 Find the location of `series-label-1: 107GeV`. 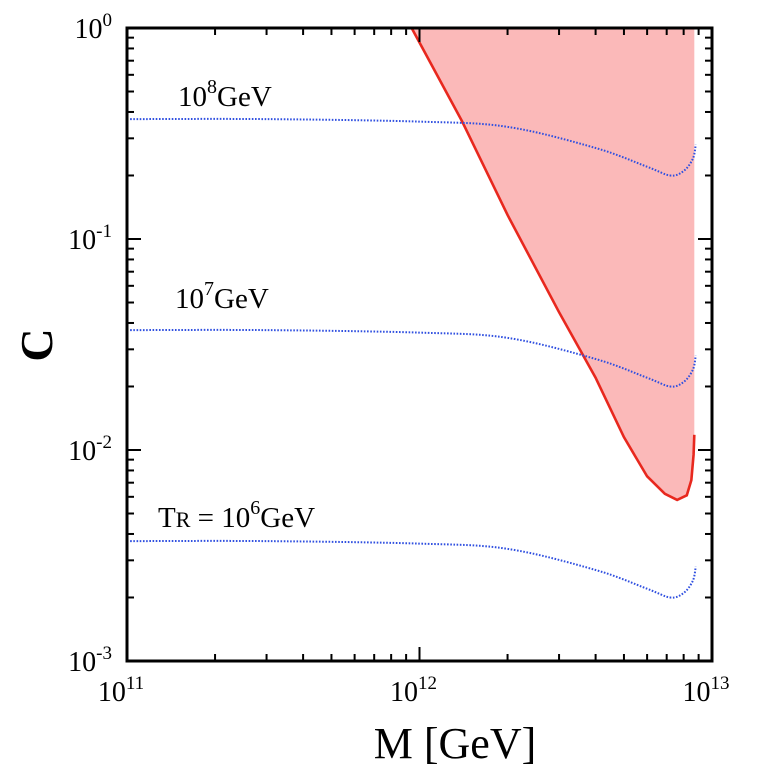

series-label-1: 107GeV is located at coordinates (222, 296).